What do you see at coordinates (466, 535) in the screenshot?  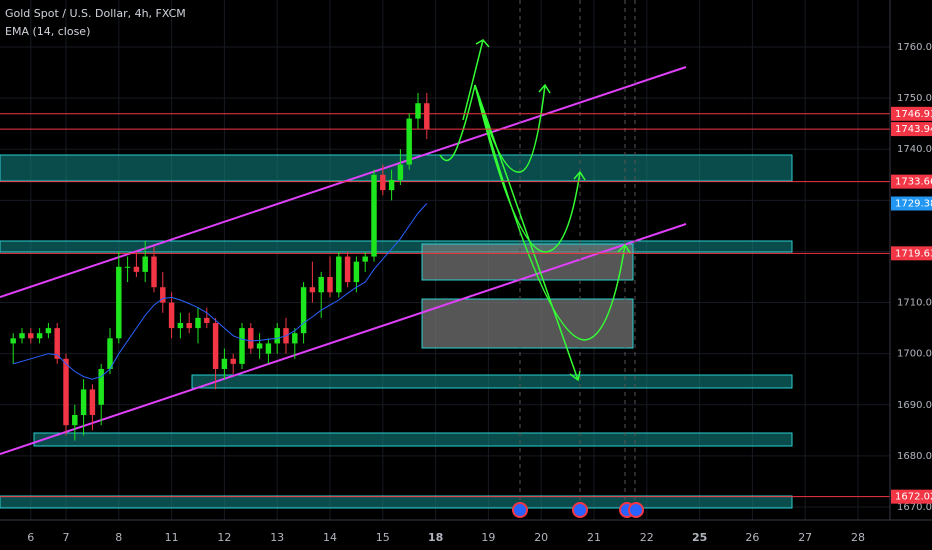 I see `time-axis` at bounding box center [466, 535].